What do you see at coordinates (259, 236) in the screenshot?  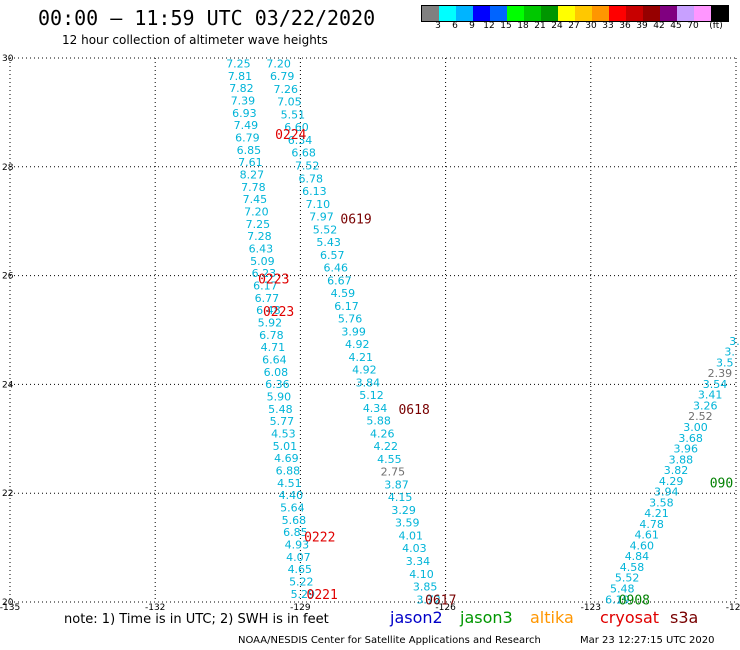 I see `wave-height-value: 7.28` at bounding box center [259, 236].